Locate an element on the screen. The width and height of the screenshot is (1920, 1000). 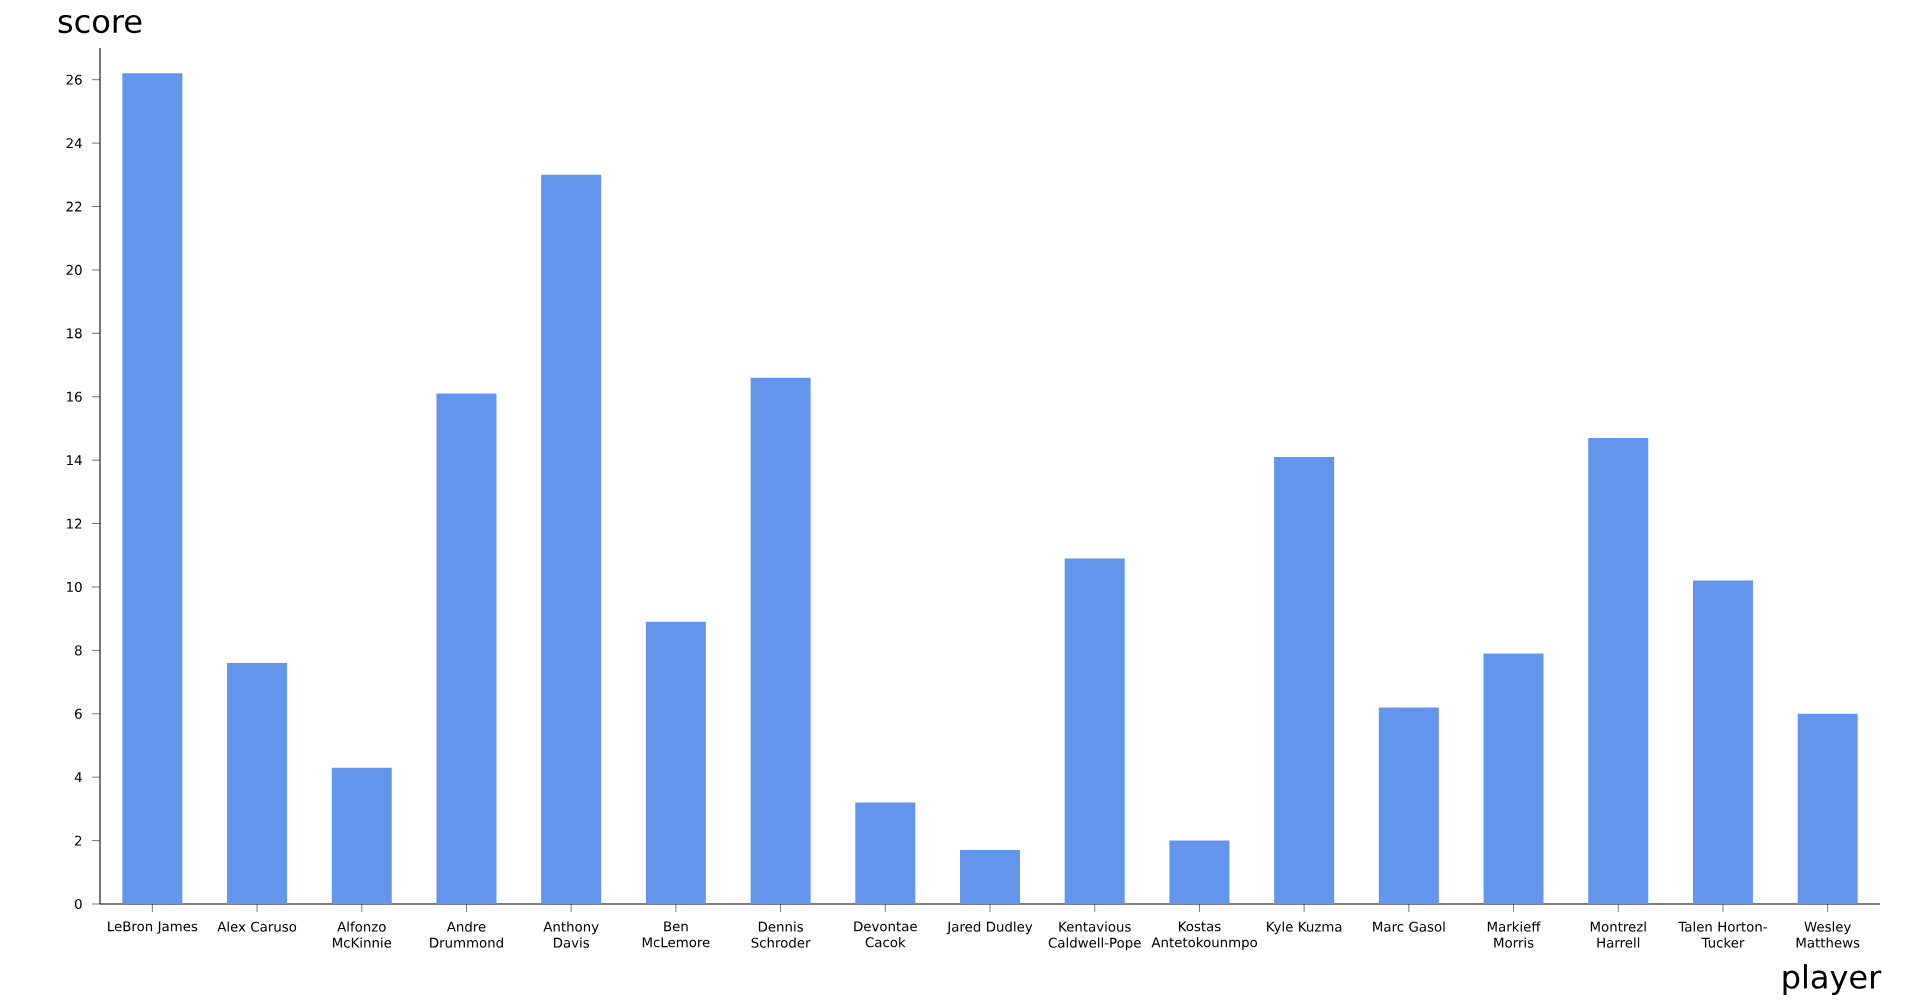
y-axis-title: score is located at coordinates (100, 24).